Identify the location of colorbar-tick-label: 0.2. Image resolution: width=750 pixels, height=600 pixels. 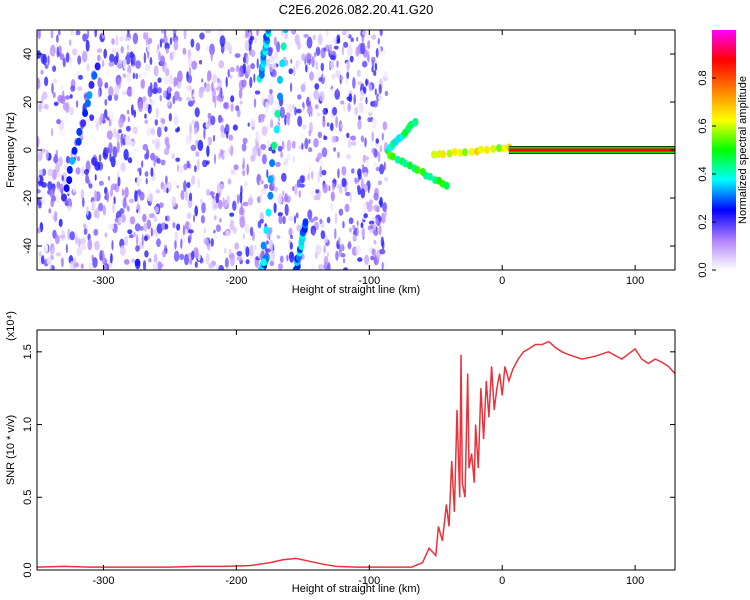
(703, 221).